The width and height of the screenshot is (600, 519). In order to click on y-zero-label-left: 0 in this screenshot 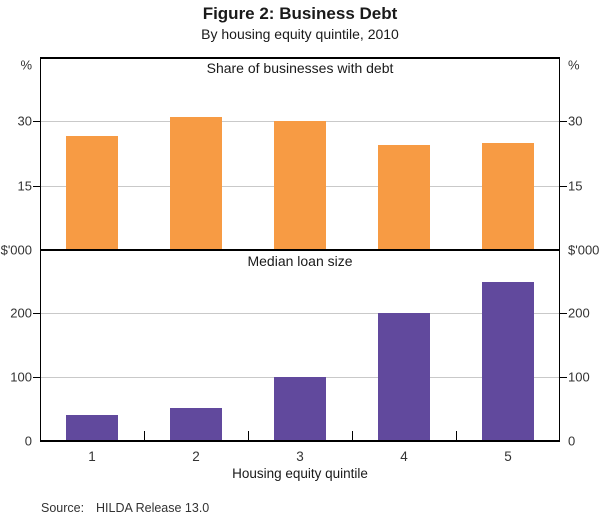, I will do `click(28, 441)`.